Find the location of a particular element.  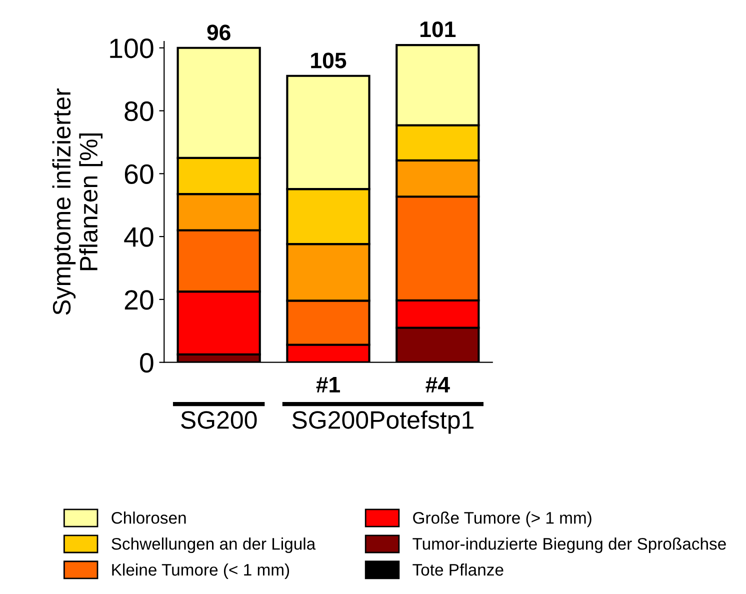

legend-label: Tumor-induzierte Biegung der Sproßachse is located at coordinates (569, 546).